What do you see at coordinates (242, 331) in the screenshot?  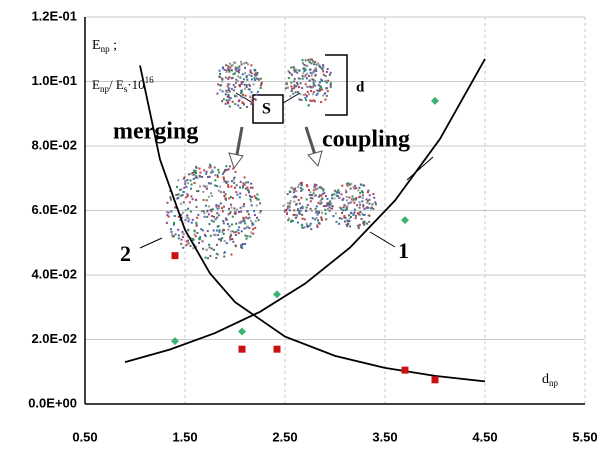 I see `data-point` at bounding box center [242, 331].